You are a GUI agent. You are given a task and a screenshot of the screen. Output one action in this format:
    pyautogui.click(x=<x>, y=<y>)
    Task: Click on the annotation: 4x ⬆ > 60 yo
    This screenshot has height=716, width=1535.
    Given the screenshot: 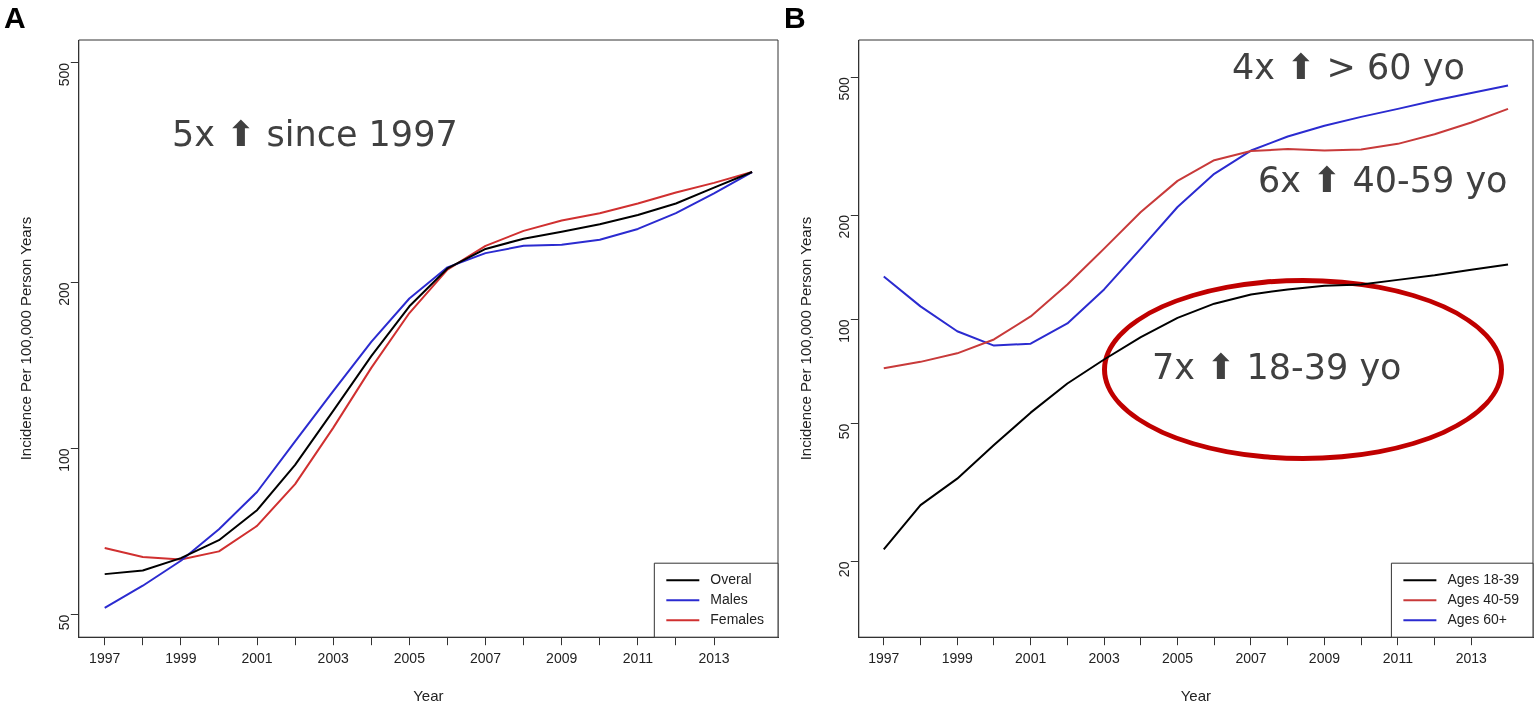 What is the action you would take?
    pyautogui.click(x=1348, y=67)
    